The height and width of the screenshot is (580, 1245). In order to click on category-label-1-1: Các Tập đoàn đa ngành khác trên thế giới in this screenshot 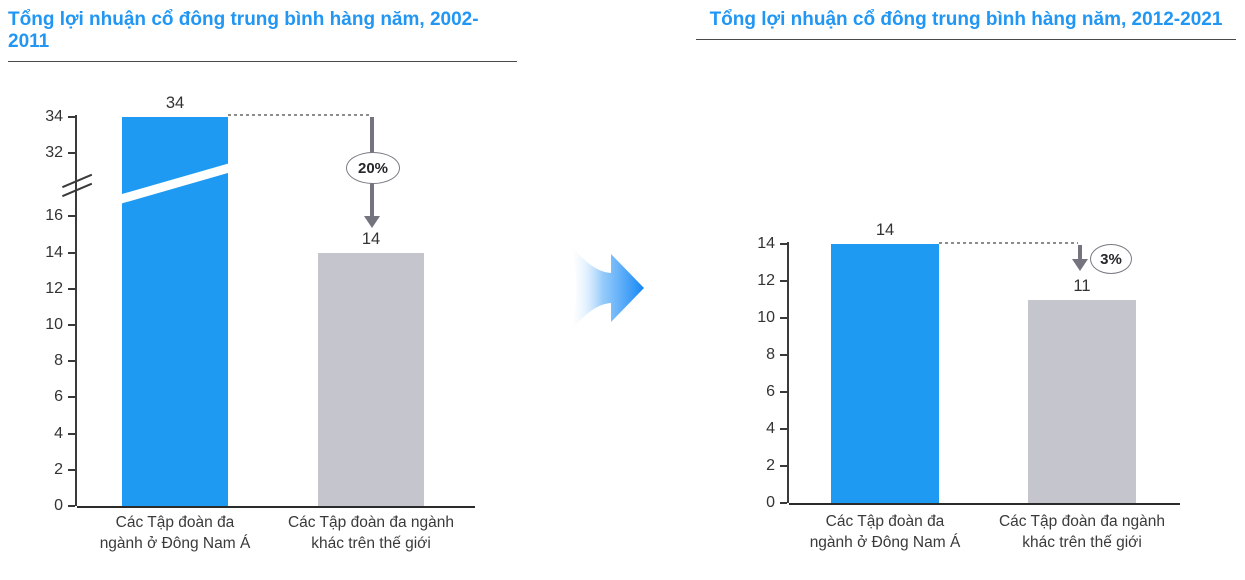, I will do `click(1082, 532)`.